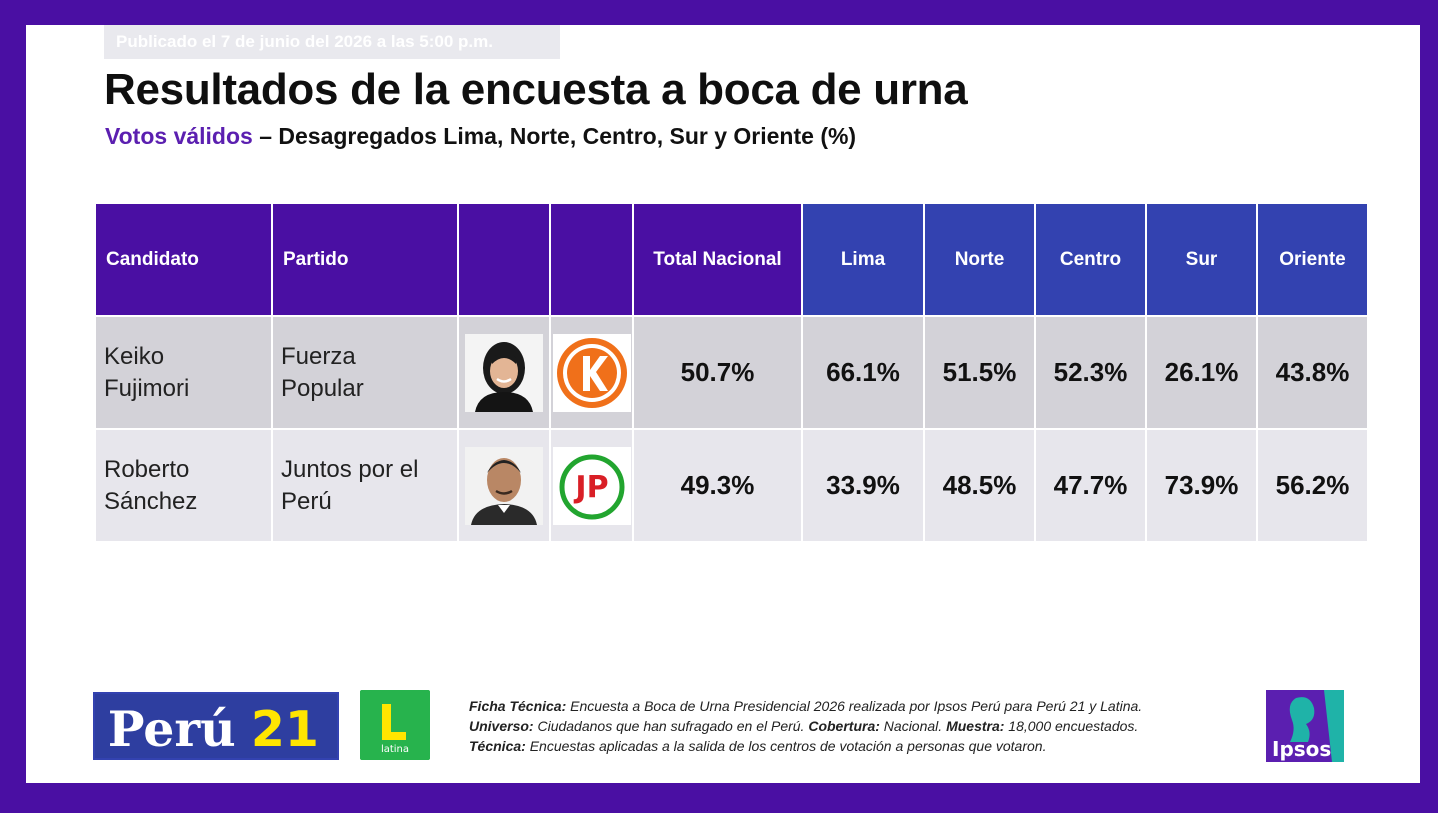  I want to click on table-row: Roberto Sánchez Juntos por el Perú, so click(731, 485).